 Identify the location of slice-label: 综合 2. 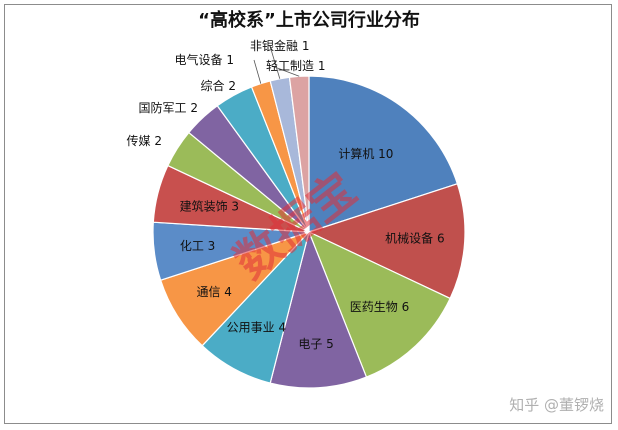
(218, 85).